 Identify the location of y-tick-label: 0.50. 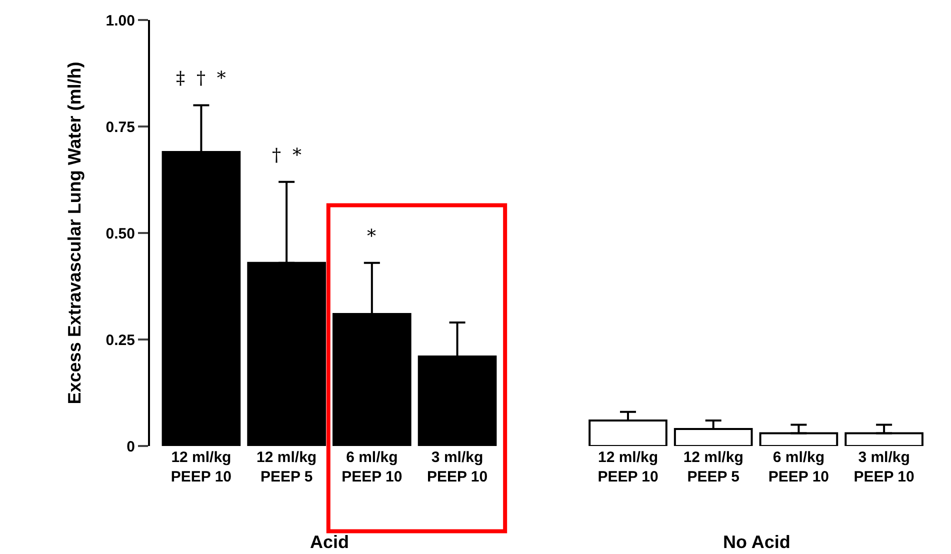
(120, 233).